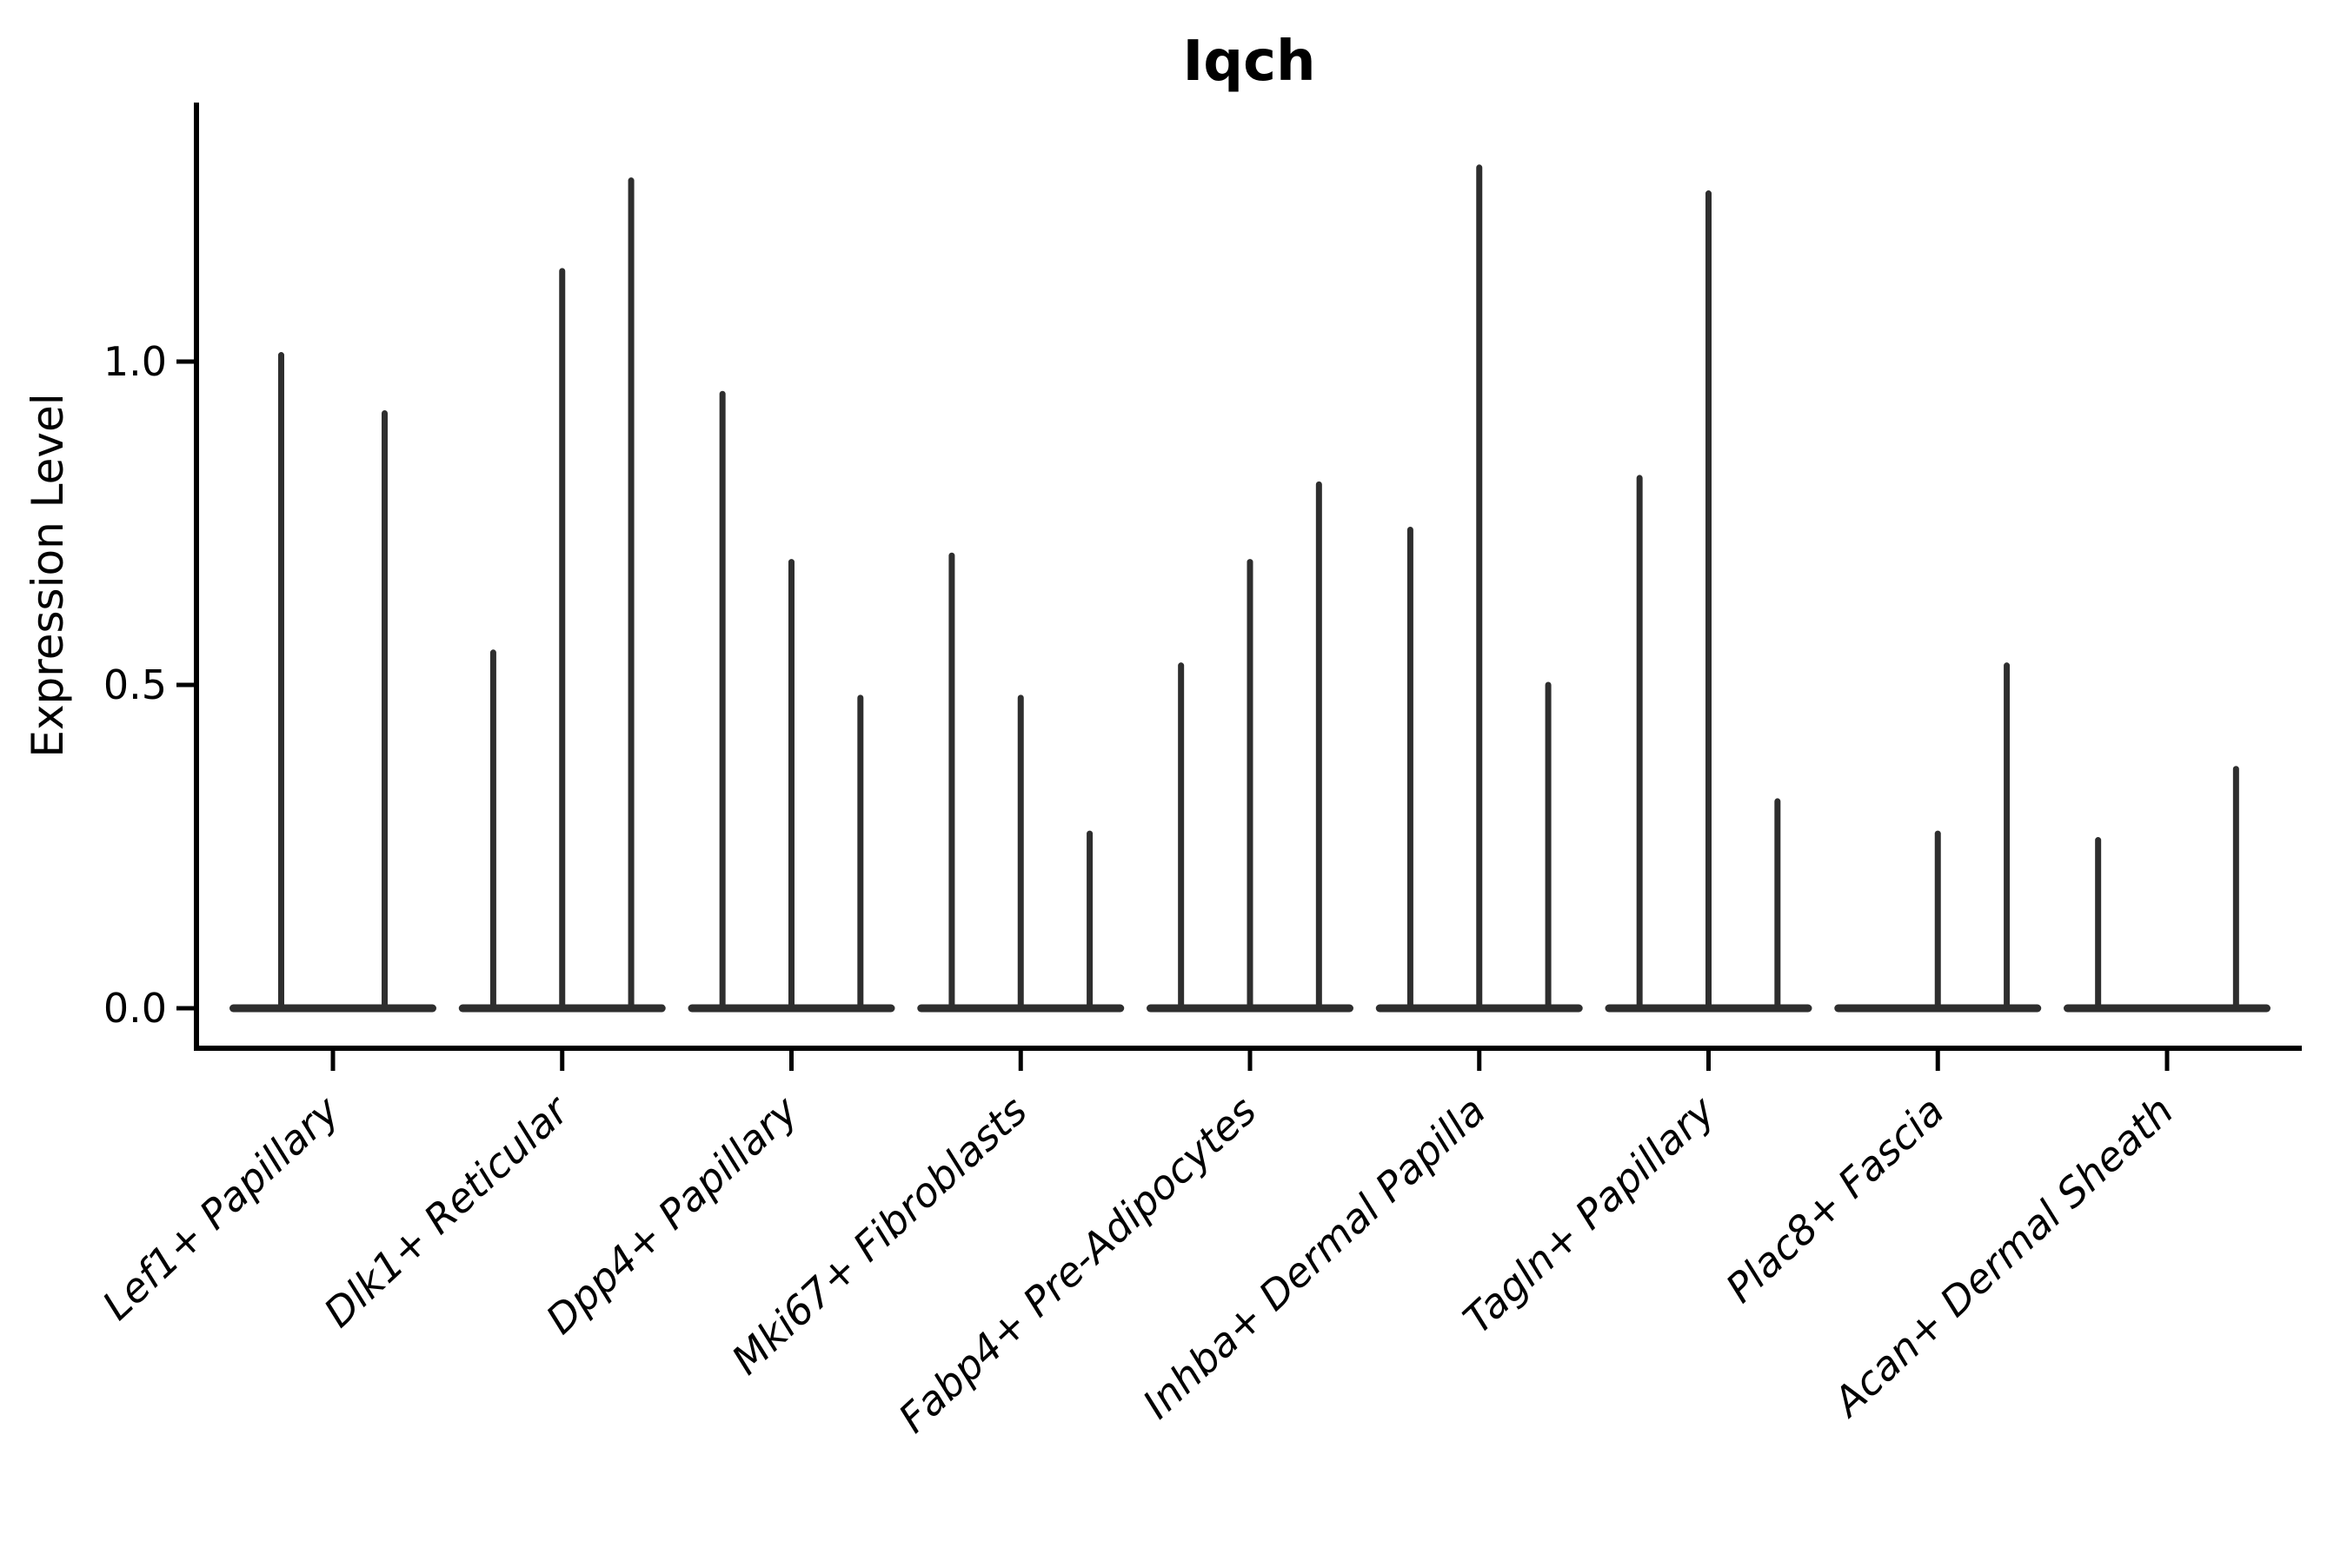 The width and height of the screenshot is (2347, 1568). What do you see at coordinates (221, 1207) in the screenshot?
I see `x-tick-label: Lef1+ Papillary` at bounding box center [221, 1207].